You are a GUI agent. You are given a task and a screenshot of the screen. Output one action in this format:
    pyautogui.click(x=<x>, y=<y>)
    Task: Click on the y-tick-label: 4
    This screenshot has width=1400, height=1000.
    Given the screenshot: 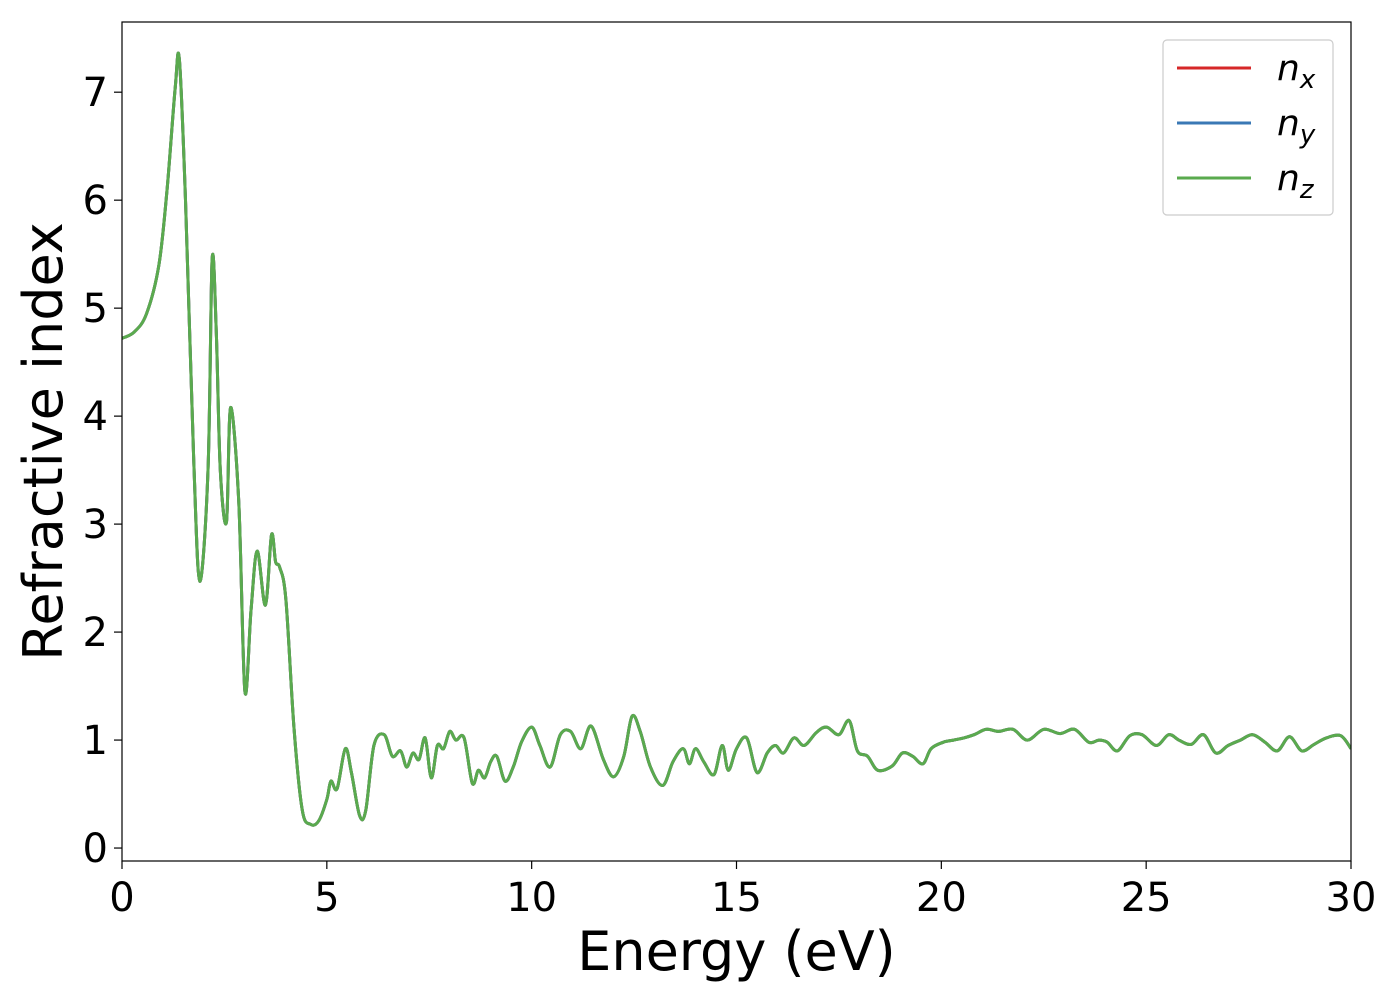 What is the action you would take?
    pyautogui.click(x=95, y=417)
    